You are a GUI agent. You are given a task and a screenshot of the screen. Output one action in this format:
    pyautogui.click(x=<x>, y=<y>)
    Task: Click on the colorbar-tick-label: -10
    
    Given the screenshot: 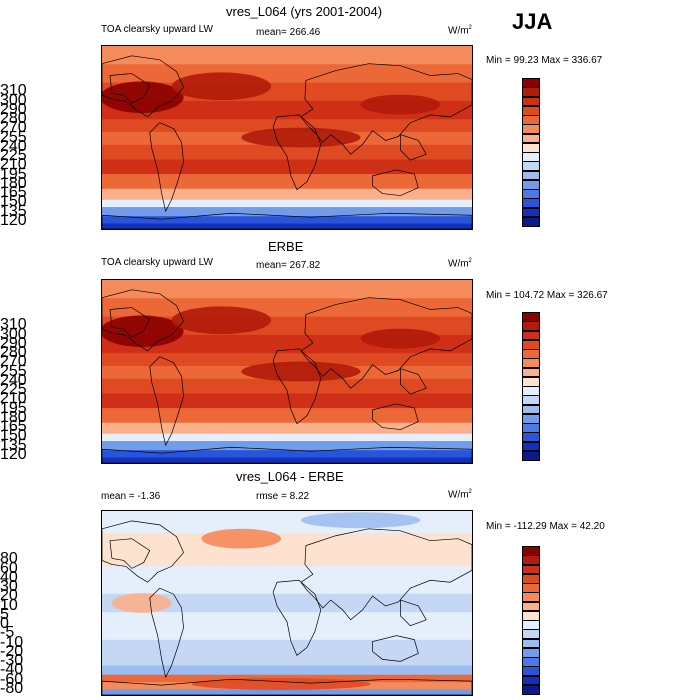 What is the action you would take?
    pyautogui.click(x=12, y=642)
    